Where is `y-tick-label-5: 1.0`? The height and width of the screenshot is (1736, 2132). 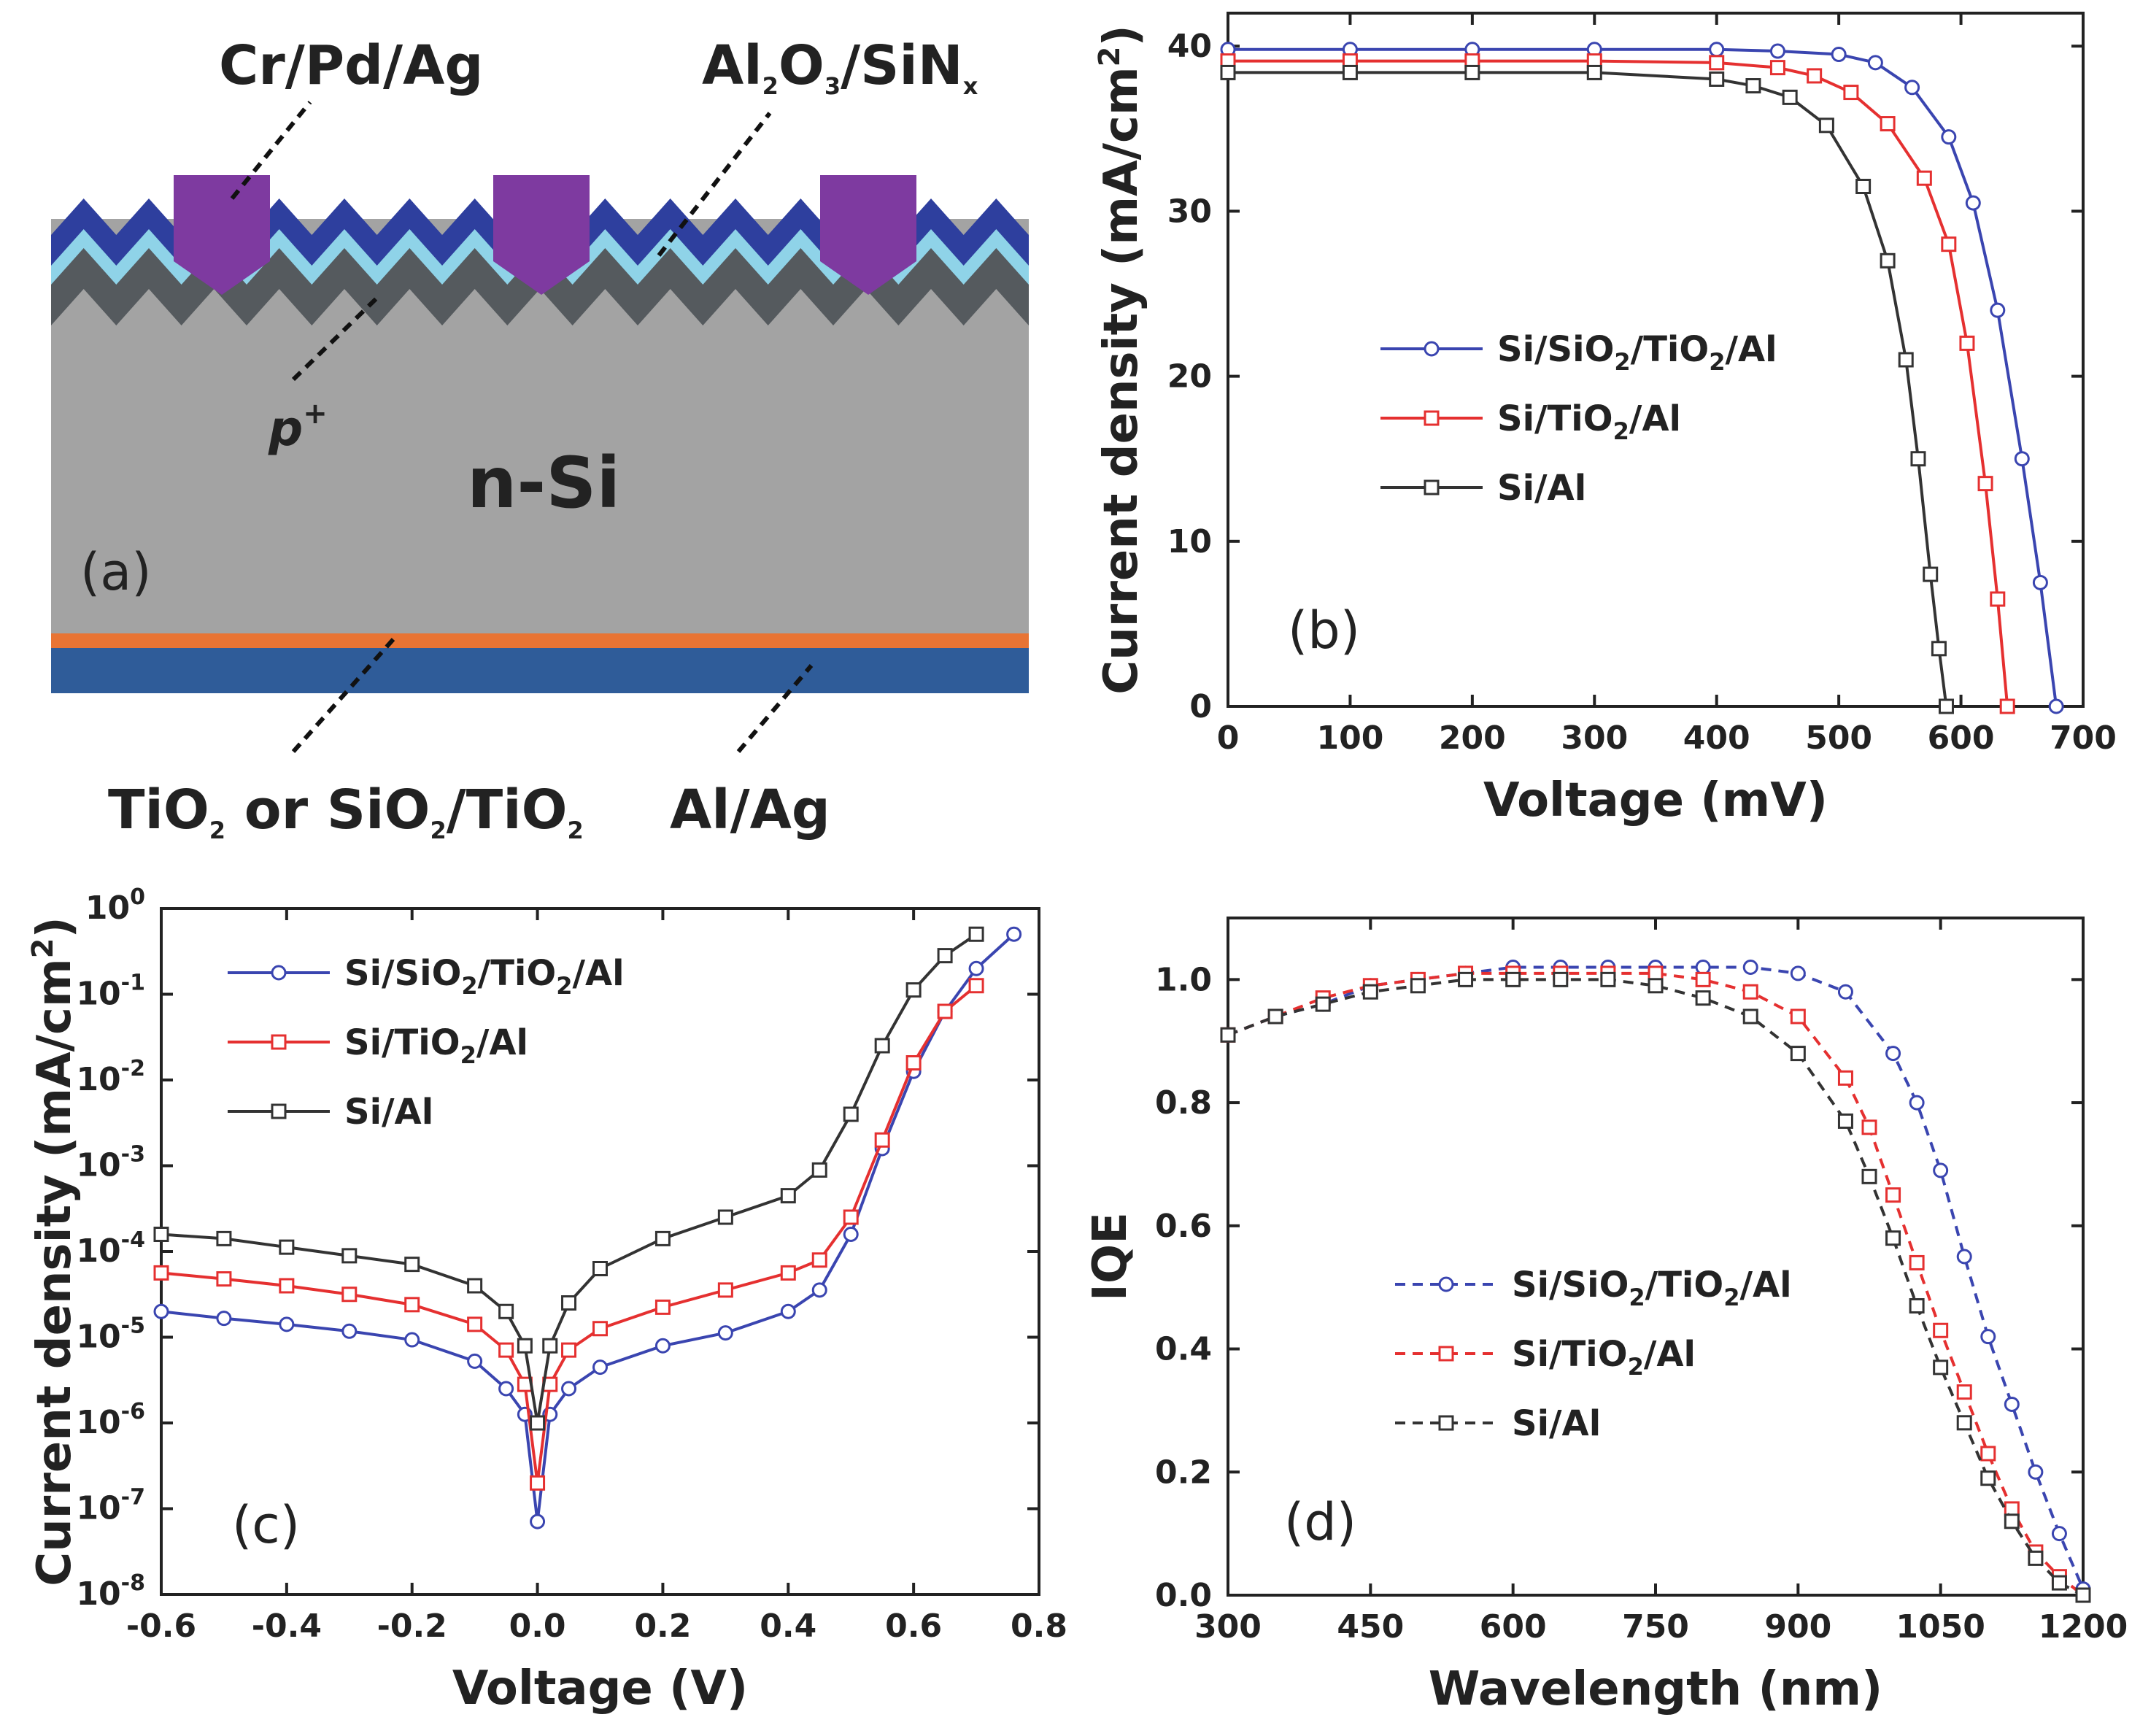 y-tick-label-5: 1.0 is located at coordinates (1183, 979).